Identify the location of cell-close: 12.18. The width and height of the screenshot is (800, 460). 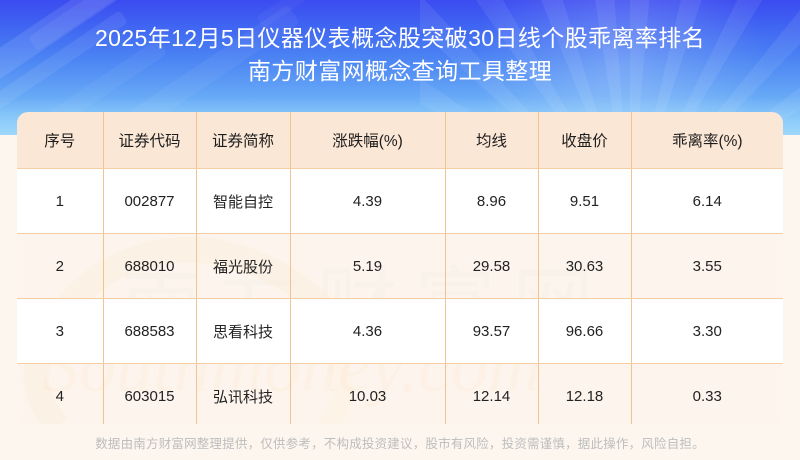
(585, 395).